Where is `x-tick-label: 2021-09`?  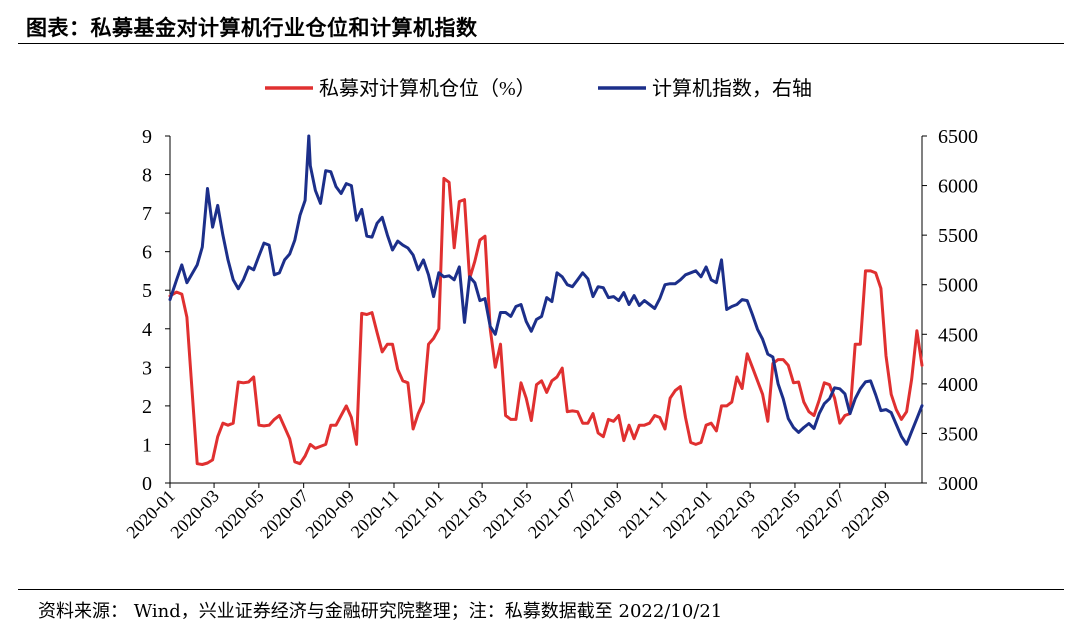 x-tick-label: 2021-09 is located at coordinates (597, 514).